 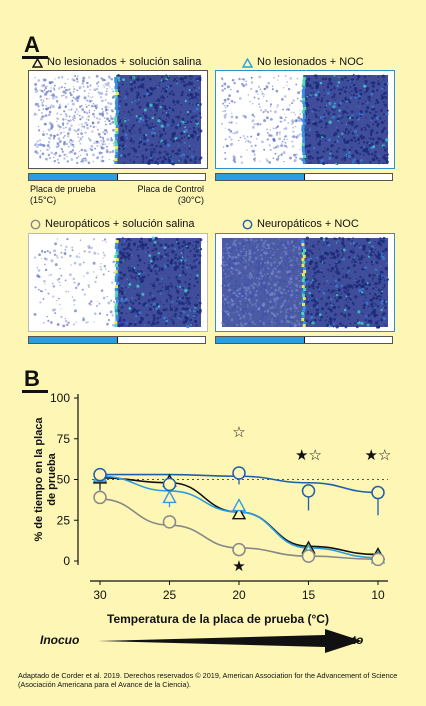 I want to click on condition-label-1: No lesionados + solución salina, so click(x=124, y=62).